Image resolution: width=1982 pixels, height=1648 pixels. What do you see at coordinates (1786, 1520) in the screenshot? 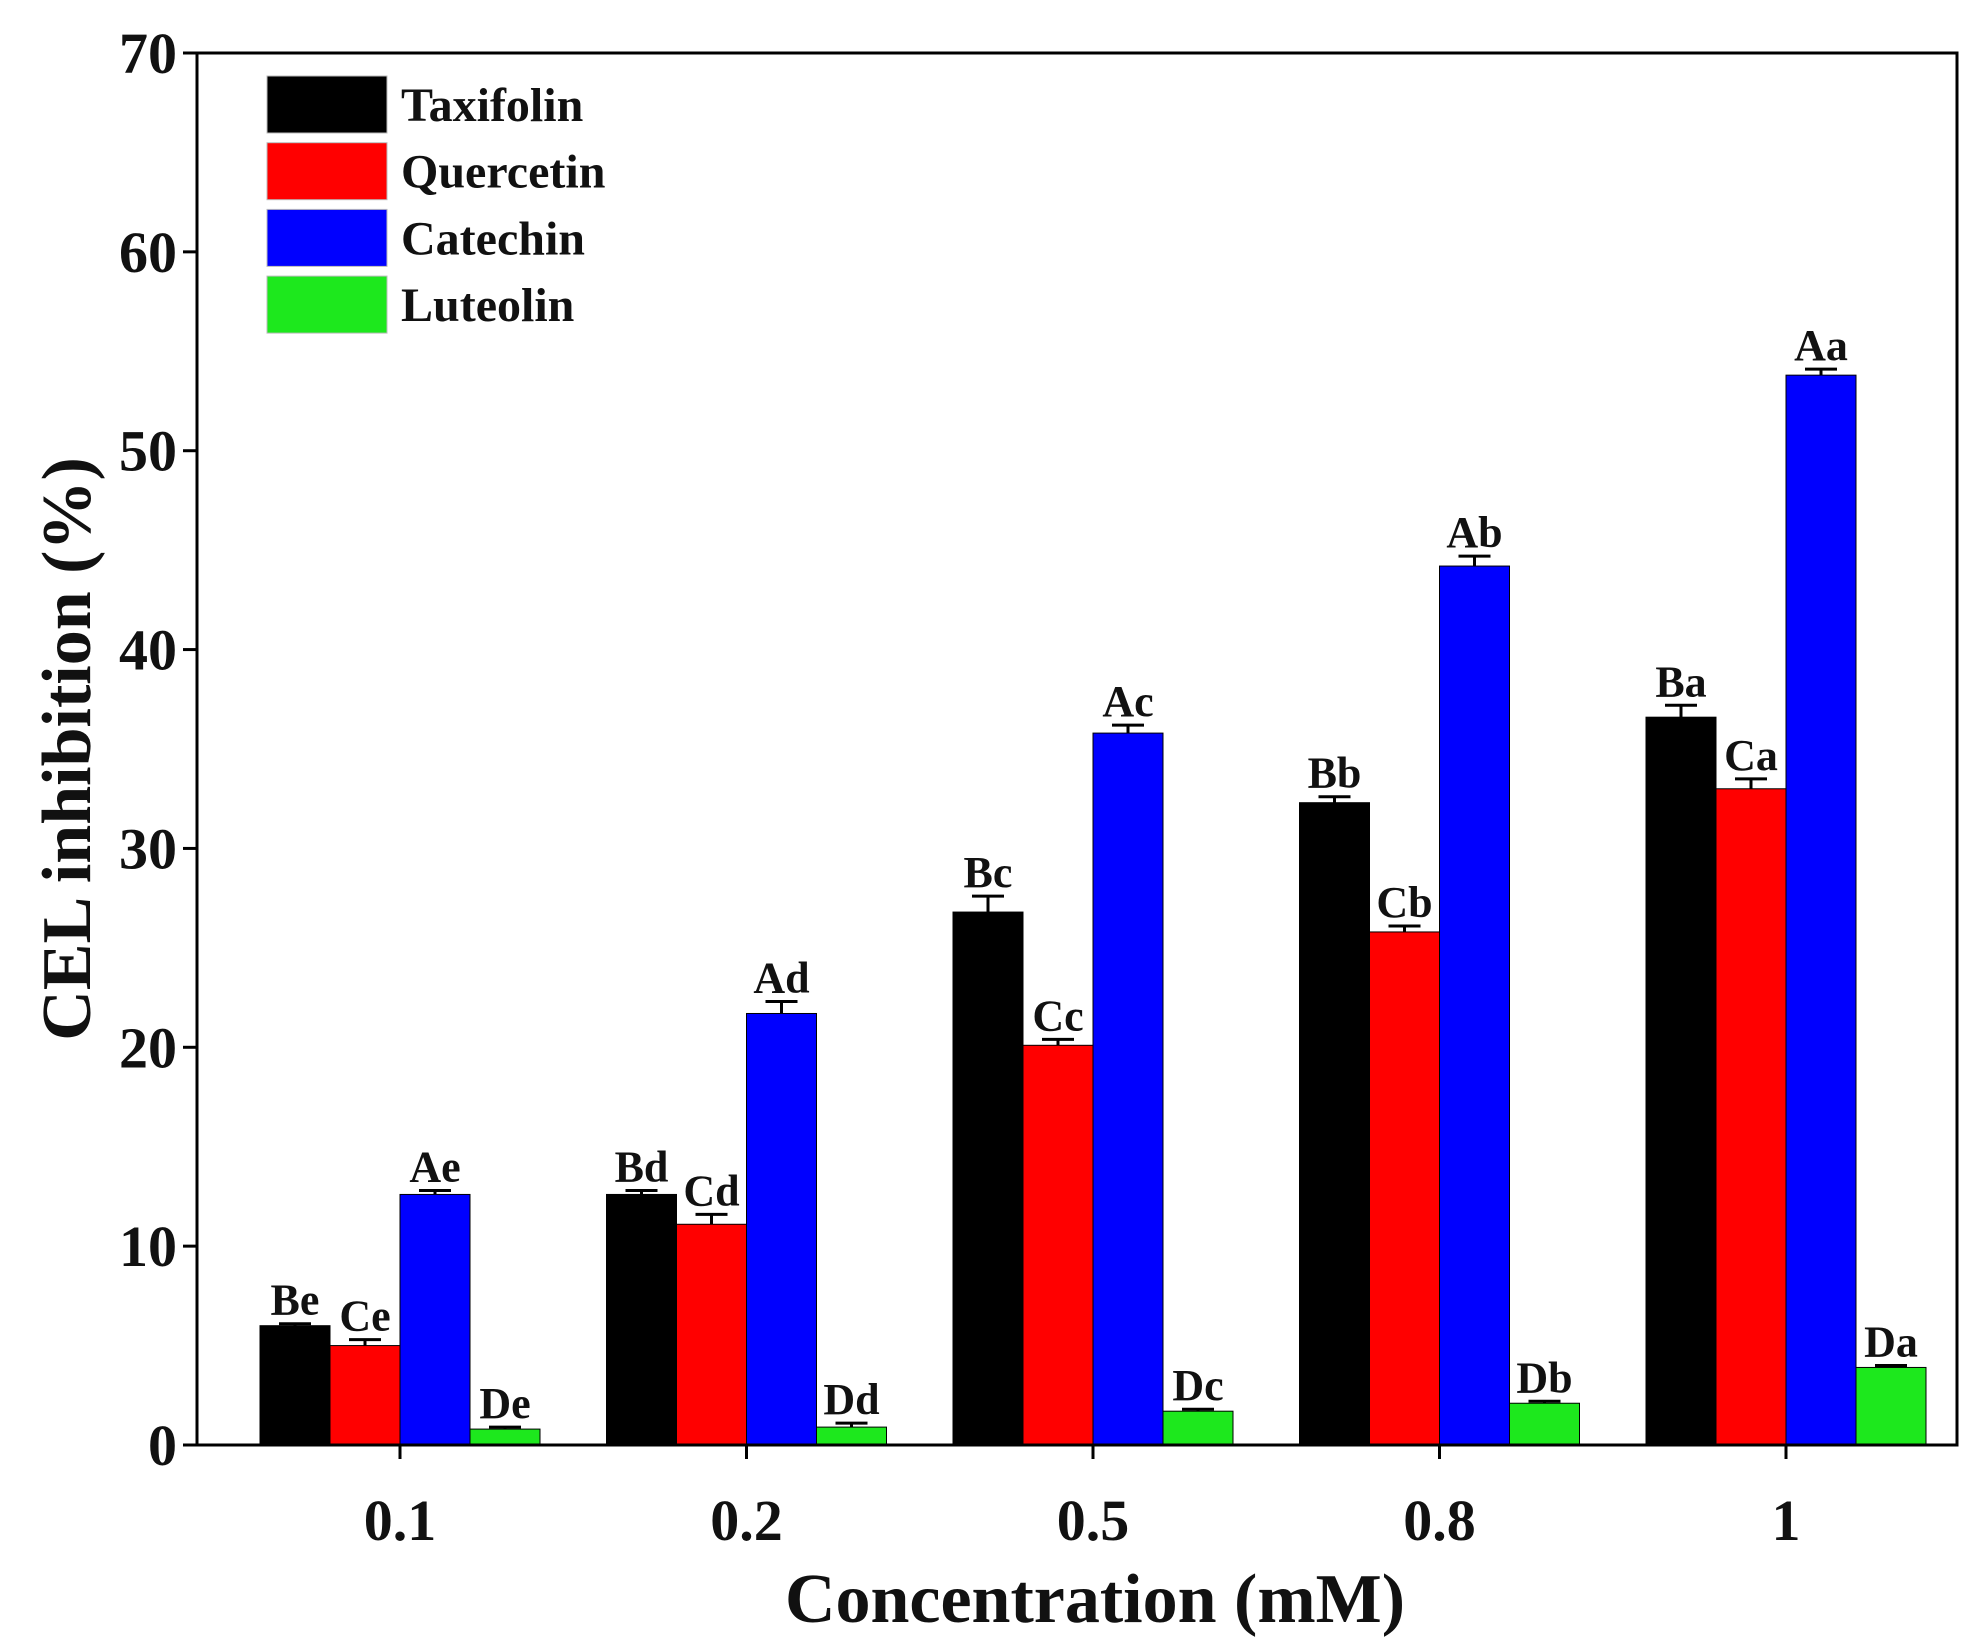
I see `x-tick-label: 1` at bounding box center [1786, 1520].